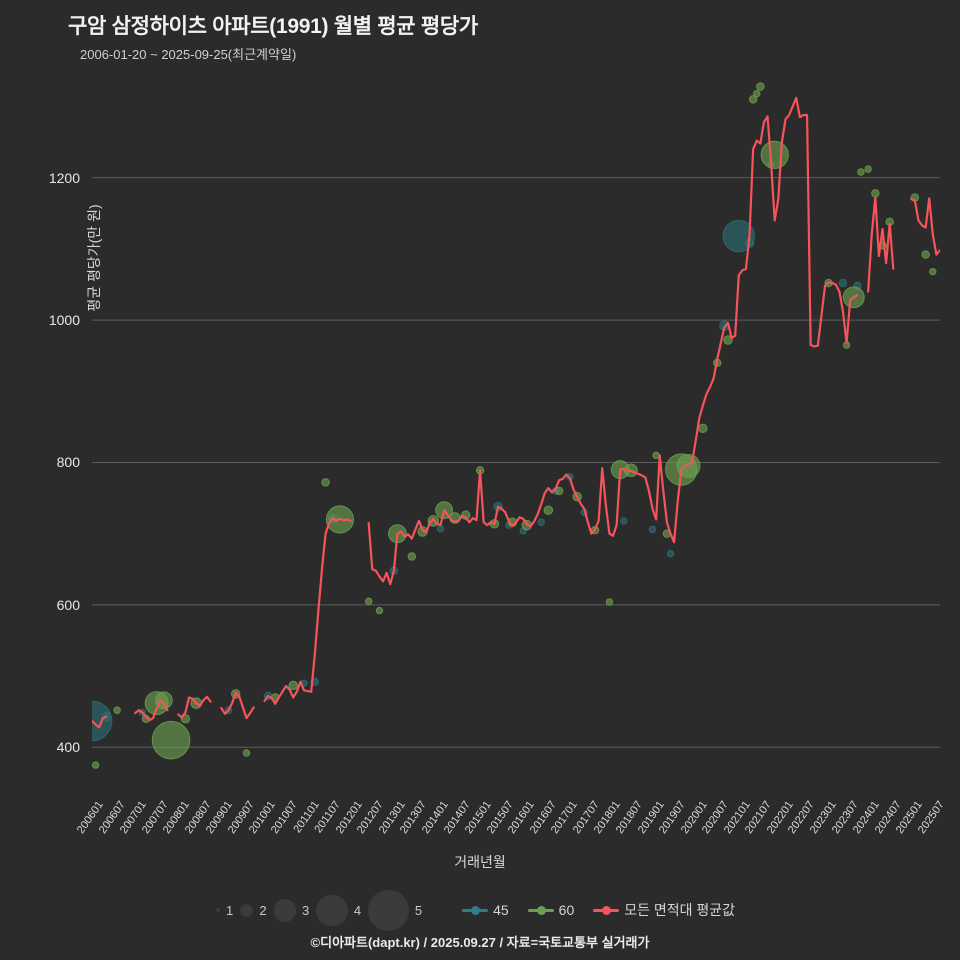 This screenshot has height=960, width=960. Describe the element at coordinates (229, 910) in the screenshot. I see `size-legend-label: 1` at that location.